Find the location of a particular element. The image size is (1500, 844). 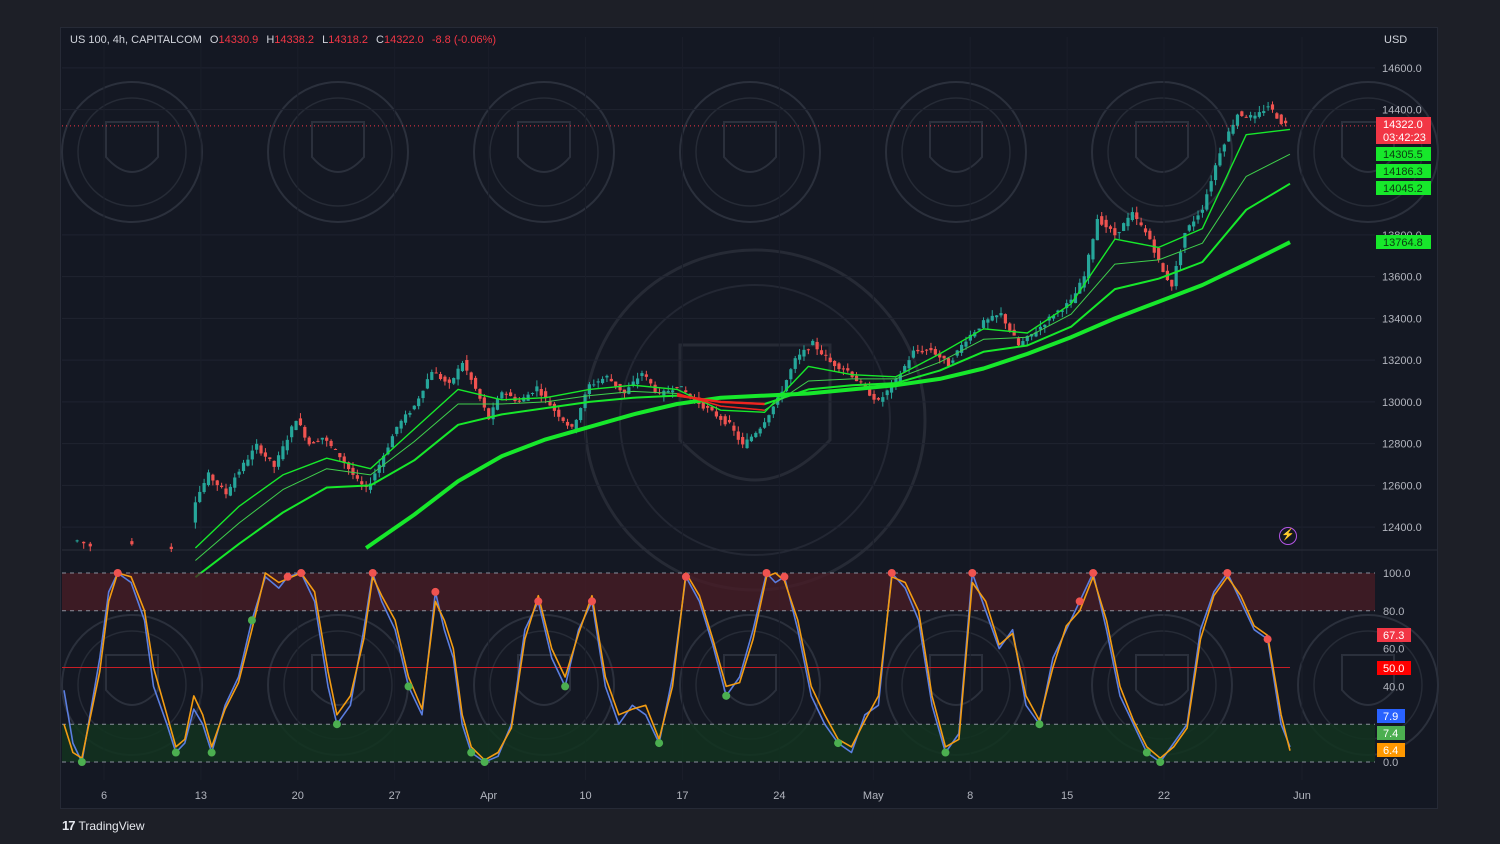

tradingview-logo: 17 TradingView is located at coordinates (103, 825).